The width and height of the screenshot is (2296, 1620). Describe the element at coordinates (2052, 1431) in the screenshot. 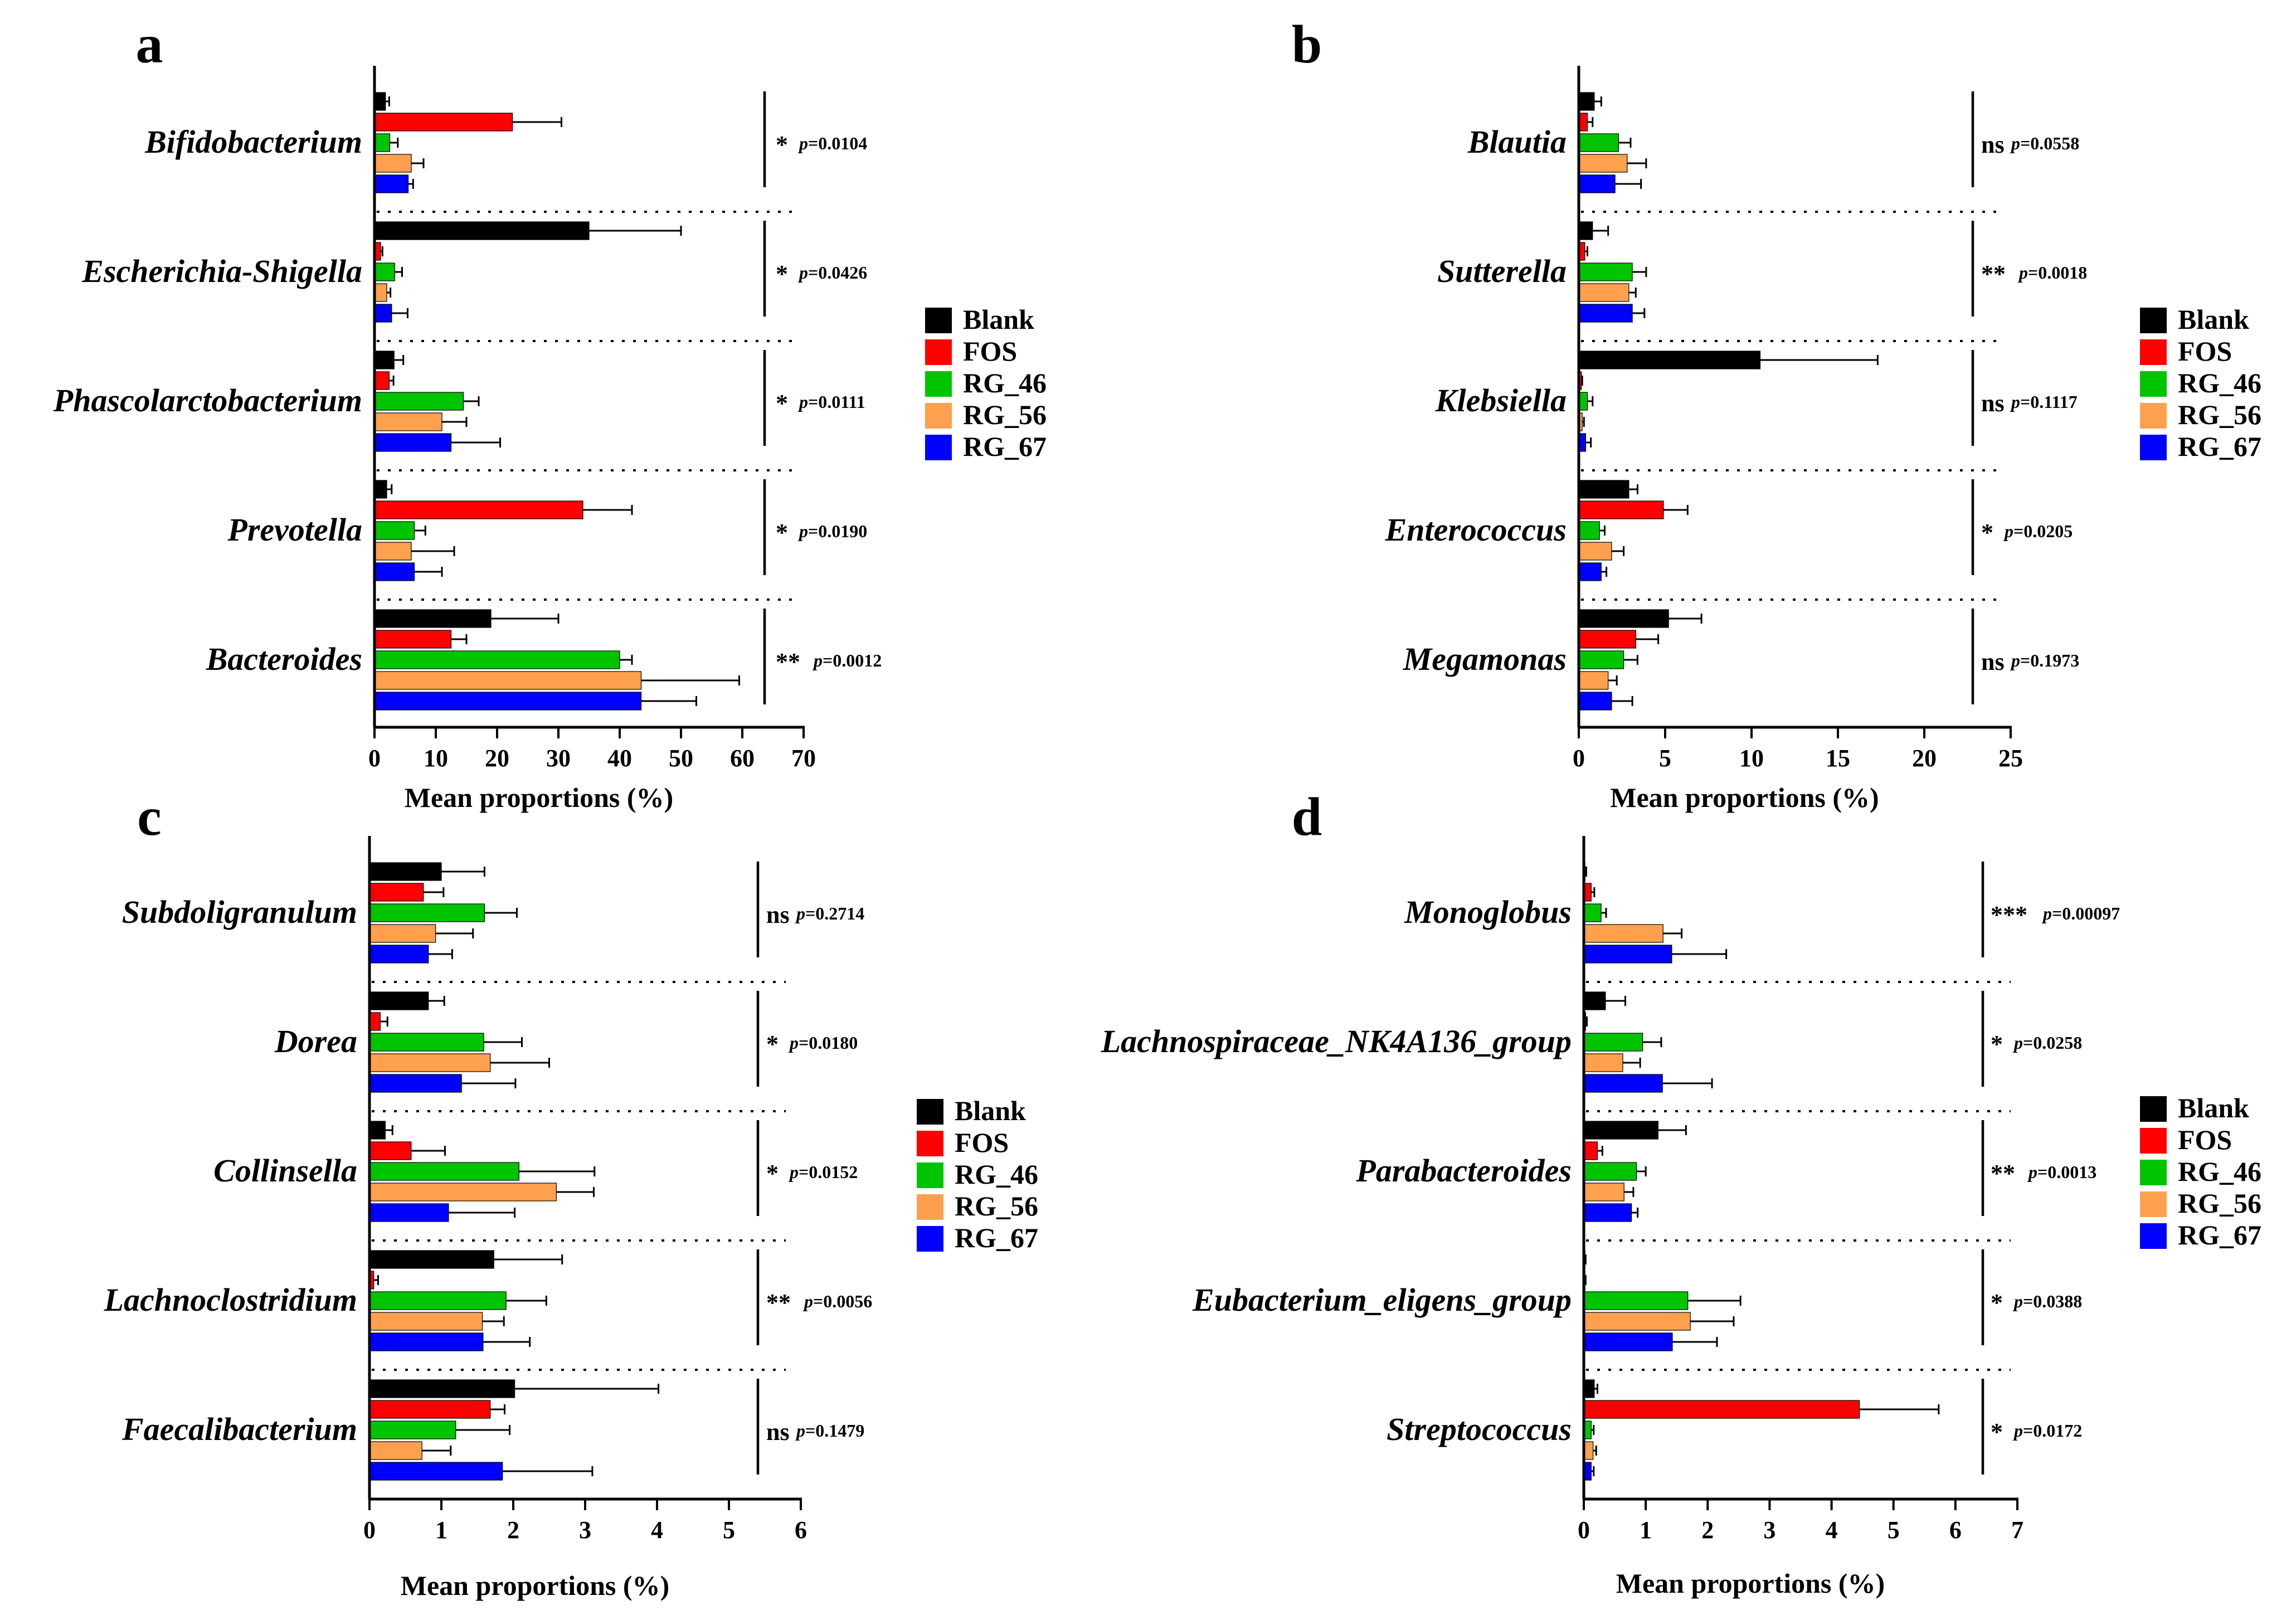

I see `p-number: =0.0172` at that location.